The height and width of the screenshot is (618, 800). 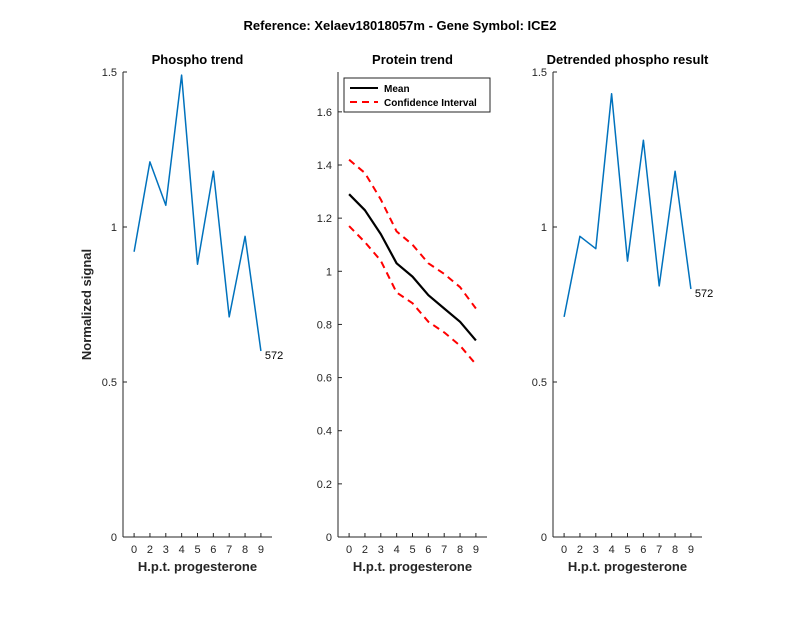 I want to click on y-tick-label: 1.2, so click(x=324, y=219).